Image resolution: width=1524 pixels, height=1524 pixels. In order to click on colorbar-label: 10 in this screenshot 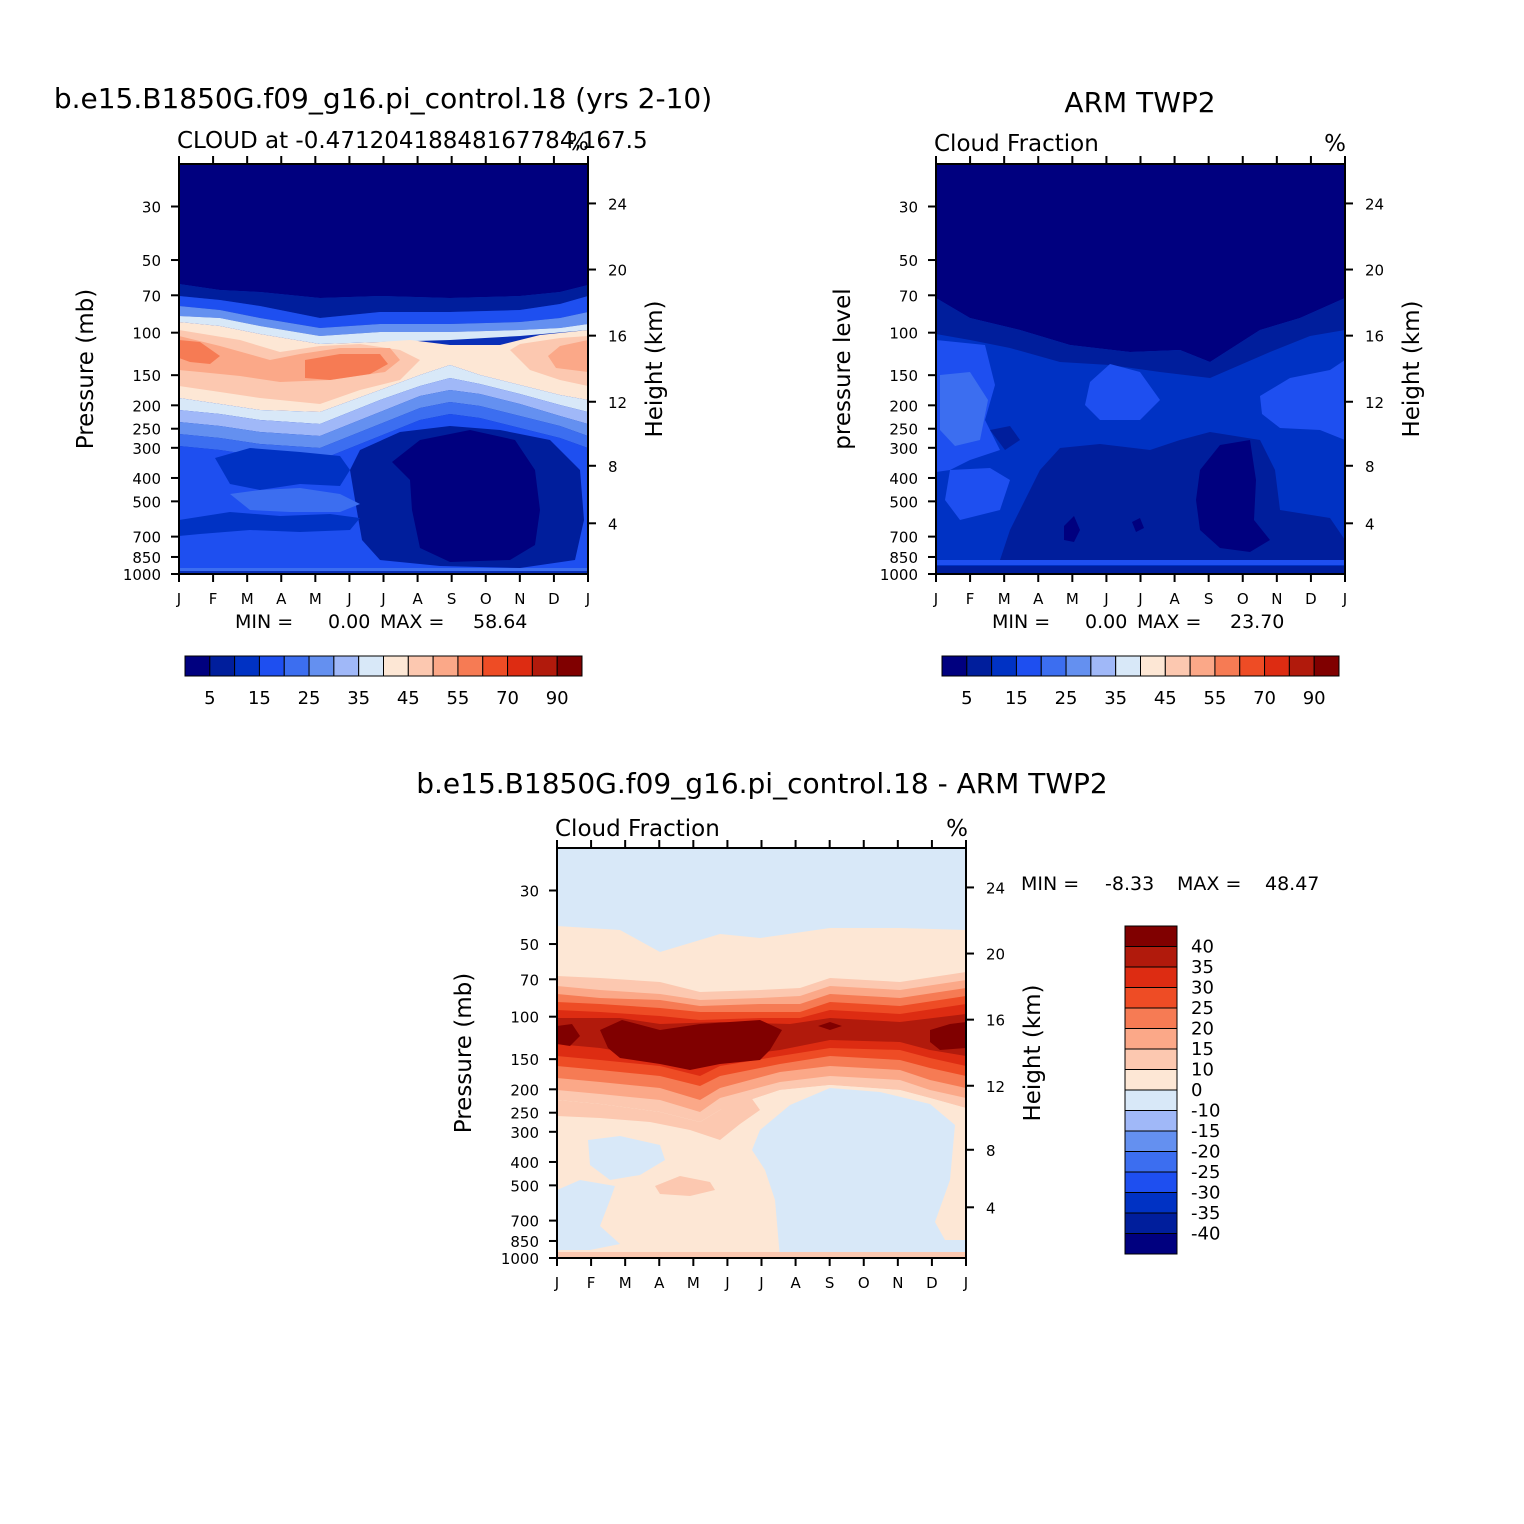, I will do `click(1202, 1070)`.